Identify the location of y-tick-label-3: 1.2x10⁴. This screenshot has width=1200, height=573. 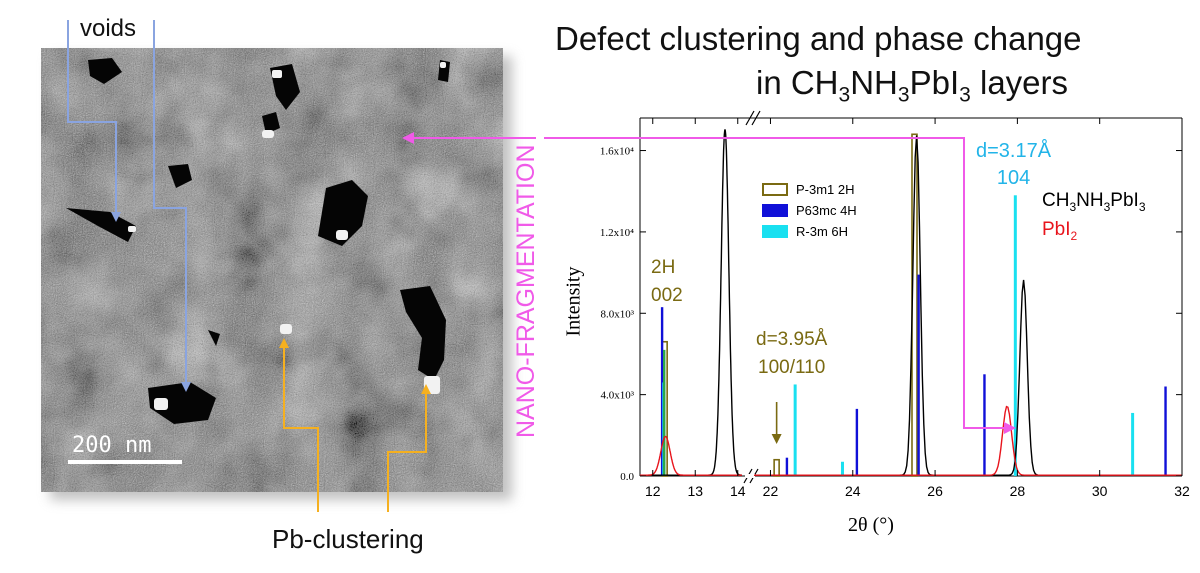
(617, 233).